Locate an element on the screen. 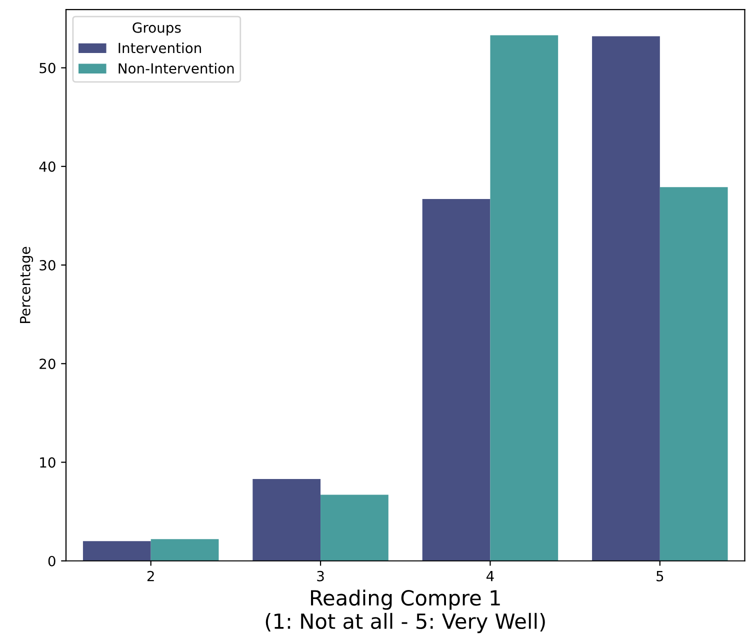  legend-label: Intervention is located at coordinates (159, 48).